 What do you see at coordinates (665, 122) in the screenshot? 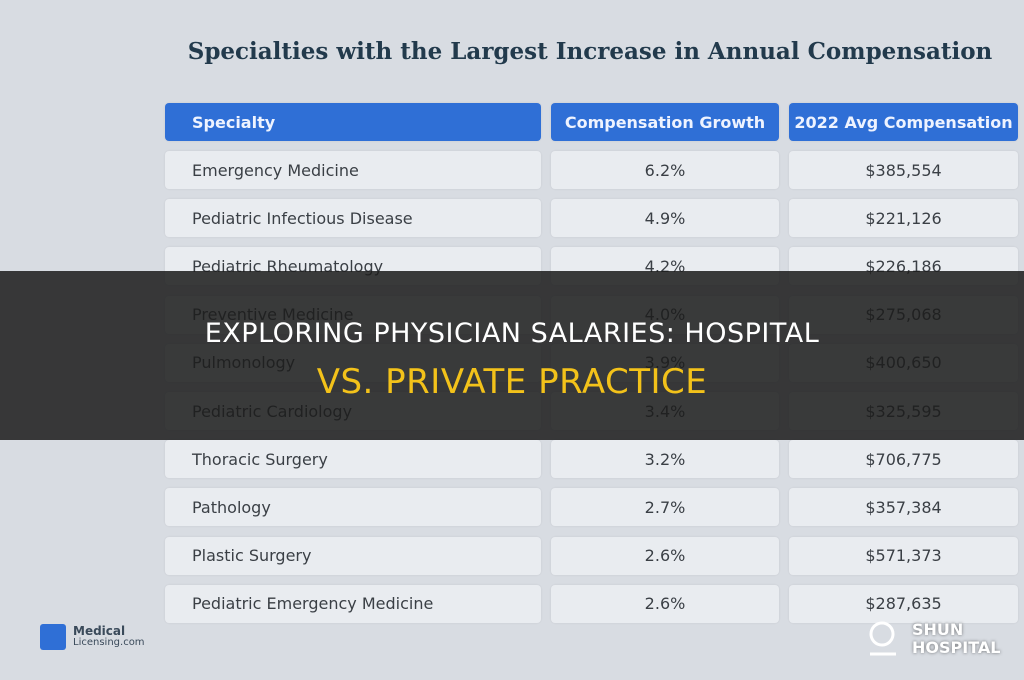
I see `header-cell: Compensation Growth` at bounding box center [665, 122].